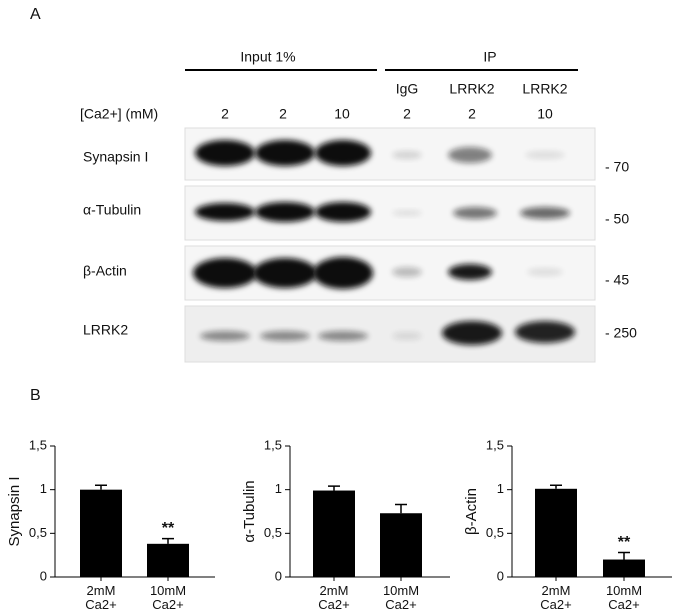 The image size is (675, 615). I want to click on row-label: α-Tubulin, so click(112, 210).